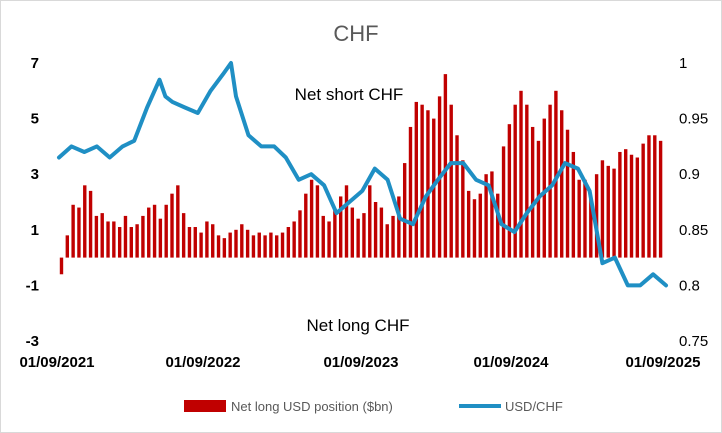 The height and width of the screenshot is (433, 722). What do you see at coordinates (693, 202) in the screenshot?
I see `right-axis-ticks: 0.75 0.8 0.85 0.9 0.95 1` at bounding box center [693, 202].